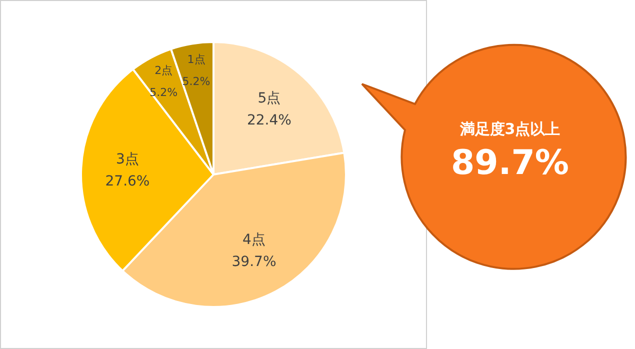 This screenshot has width=635, height=349. What do you see at coordinates (127, 182) in the screenshot?
I see `data-label: 27.6%` at bounding box center [127, 182].